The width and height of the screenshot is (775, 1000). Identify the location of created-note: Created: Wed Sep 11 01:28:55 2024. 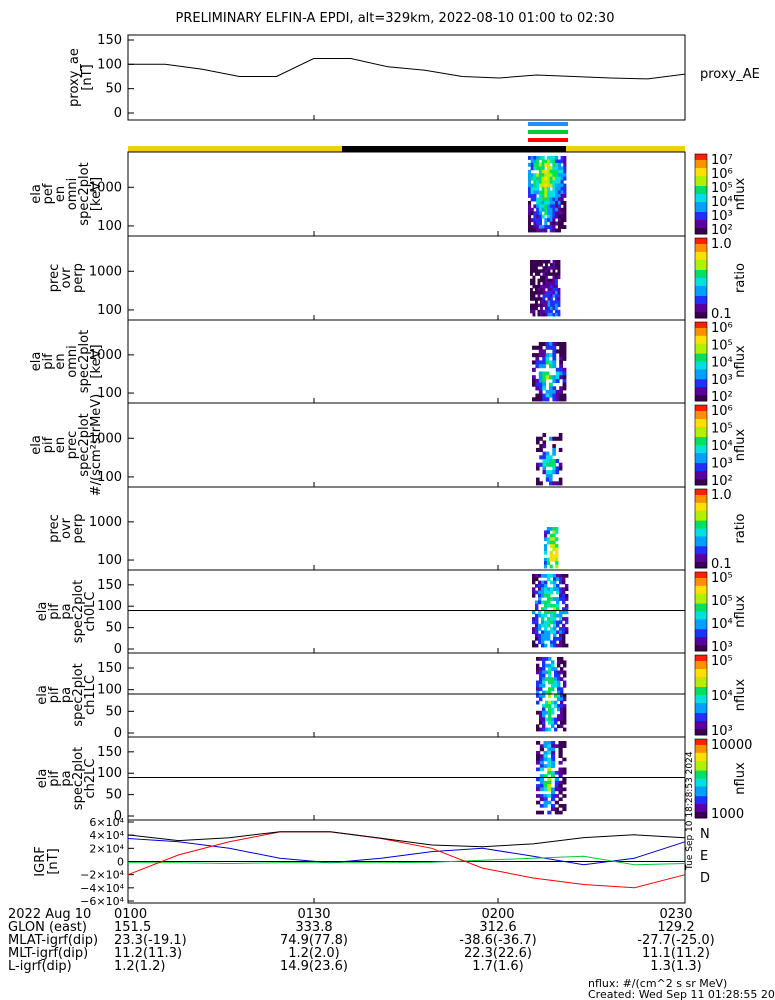
(681, 994).